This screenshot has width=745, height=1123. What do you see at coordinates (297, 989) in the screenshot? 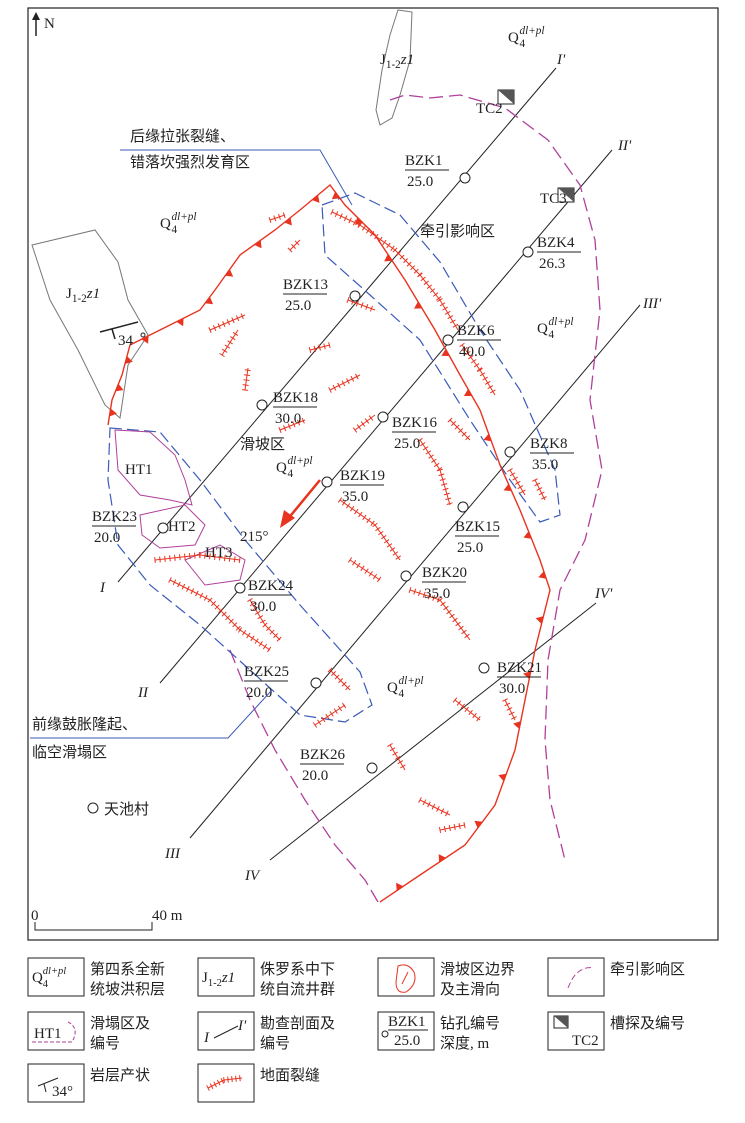
I see `legend-label: 统自流井群` at bounding box center [297, 989].